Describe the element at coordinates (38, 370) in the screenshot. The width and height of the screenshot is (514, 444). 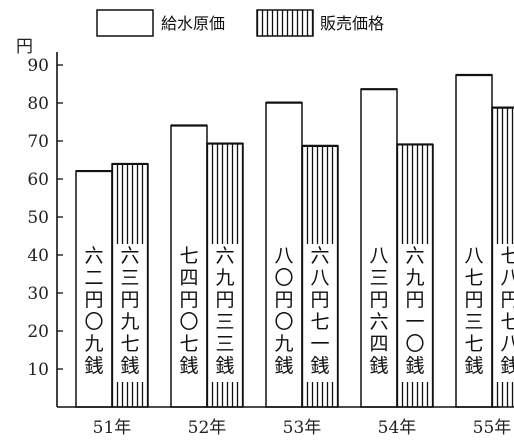
I see `y-tick-label: 10` at that location.